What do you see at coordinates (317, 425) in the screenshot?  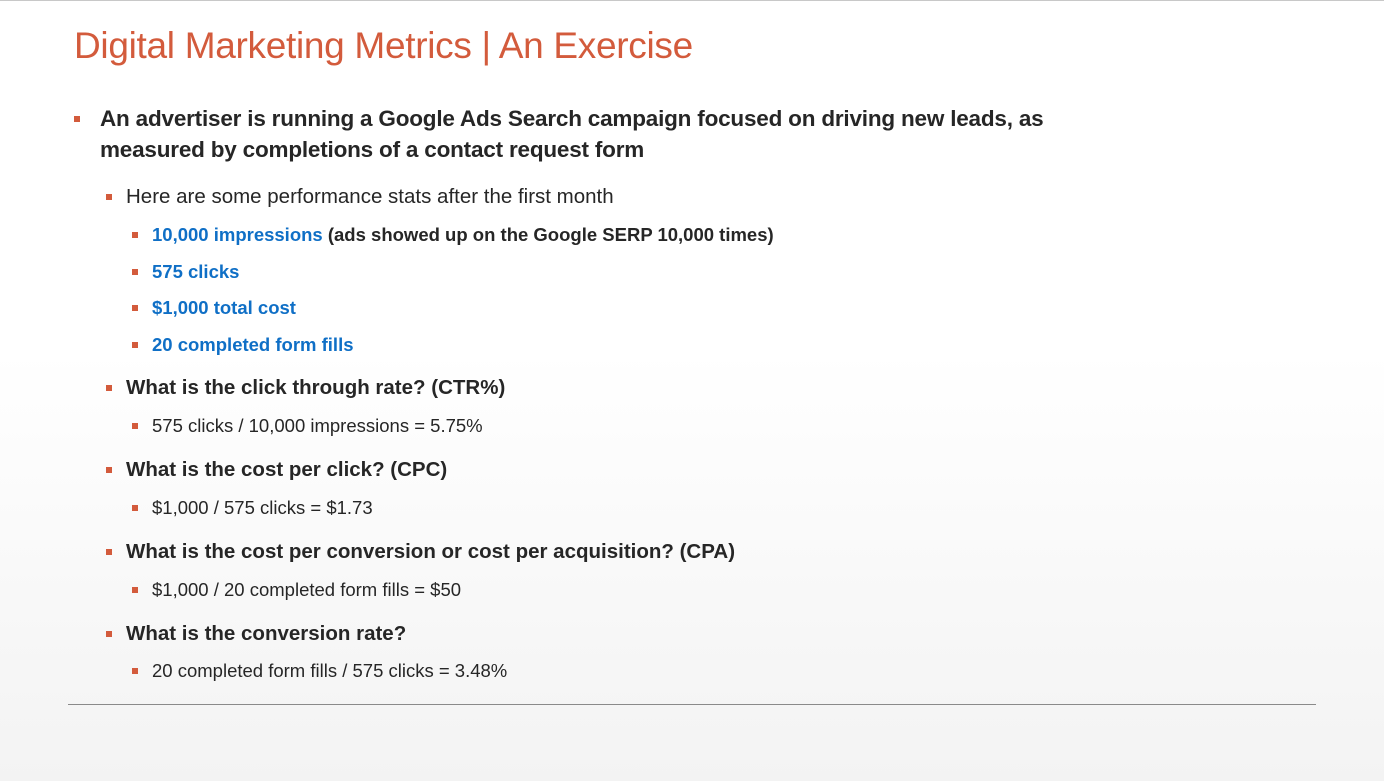 I see `answer-ctr: 575 clicks / 10,000 impressions = 5.75%` at bounding box center [317, 425].